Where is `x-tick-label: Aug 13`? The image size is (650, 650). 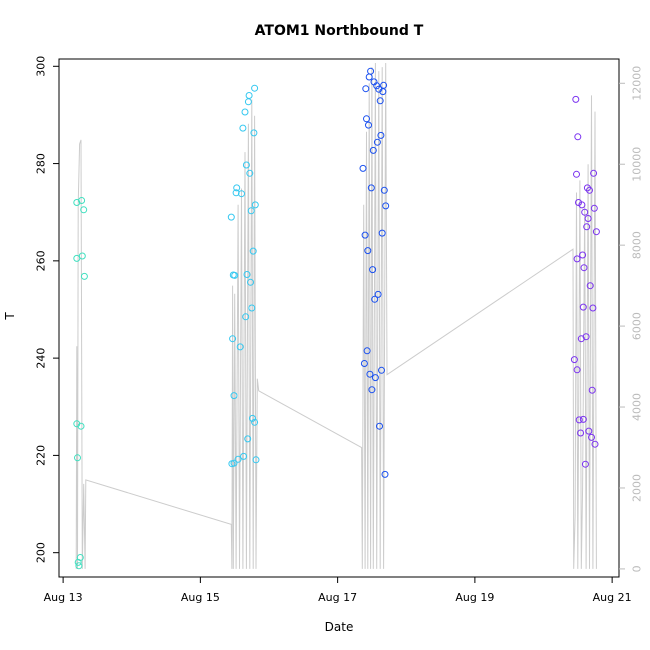
x-tick-label: Aug 13 is located at coordinates (63, 597).